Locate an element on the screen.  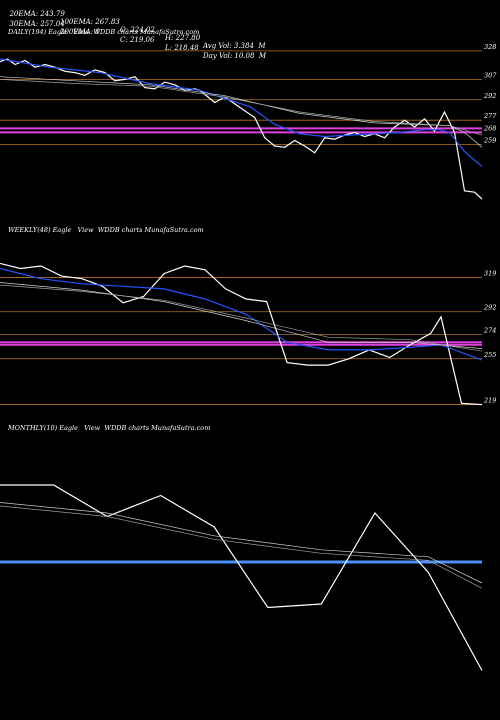
daily-ema-fast-line is located at coordinates (241, 112).